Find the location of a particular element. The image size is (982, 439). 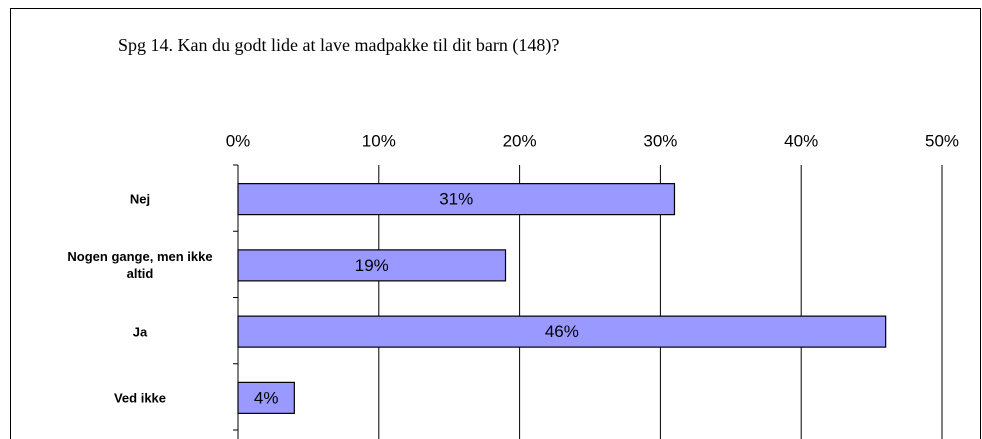

value-label: 19% is located at coordinates (372, 265).